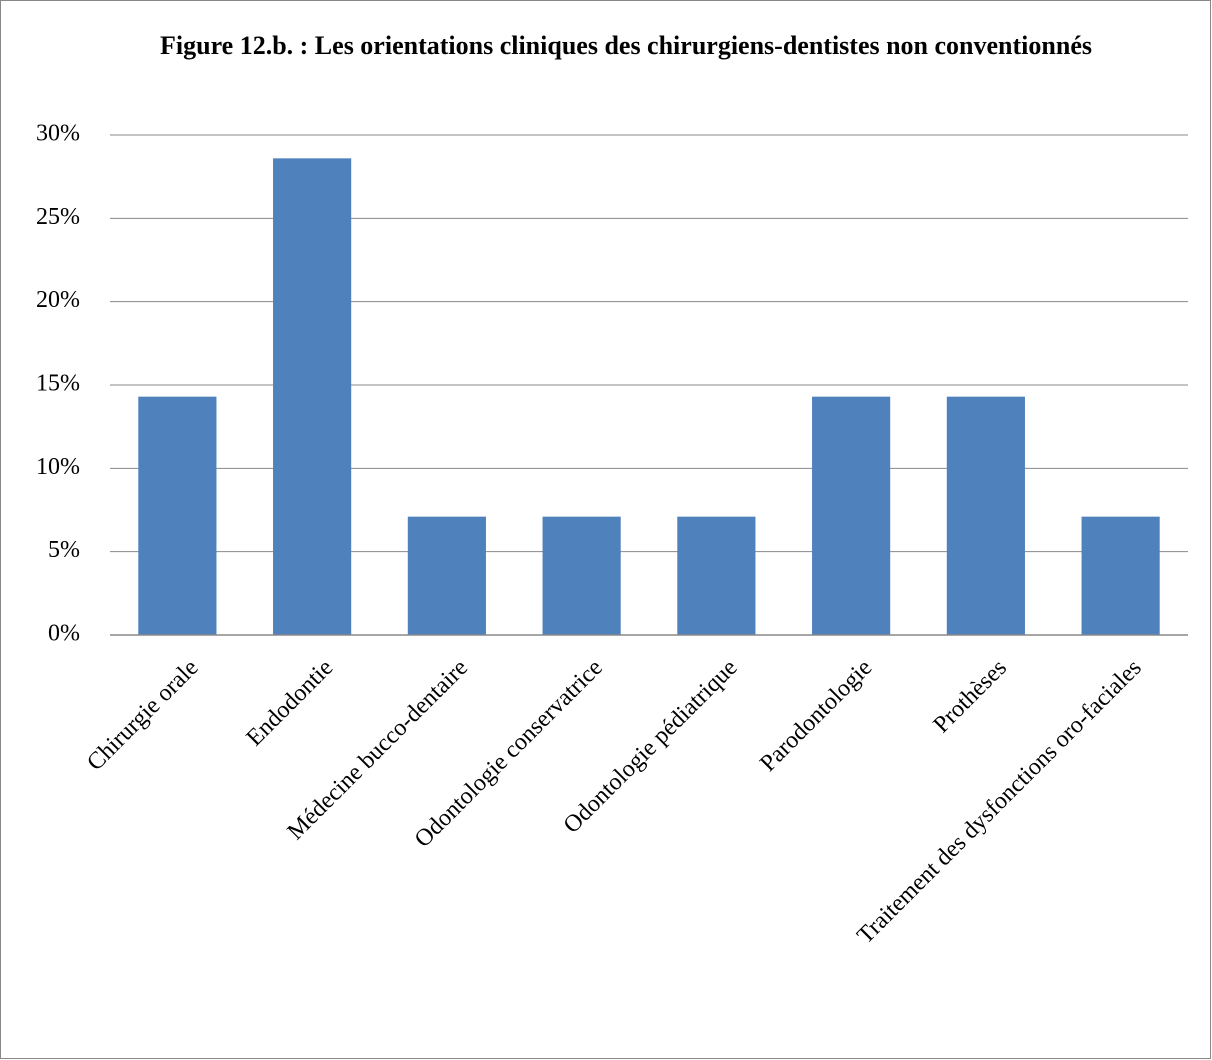 The height and width of the screenshot is (1060, 1212). What do you see at coordinates (64, 634) in the screenshot?
I see `y-tick-label: 0%` at bounding box center [64, 634].